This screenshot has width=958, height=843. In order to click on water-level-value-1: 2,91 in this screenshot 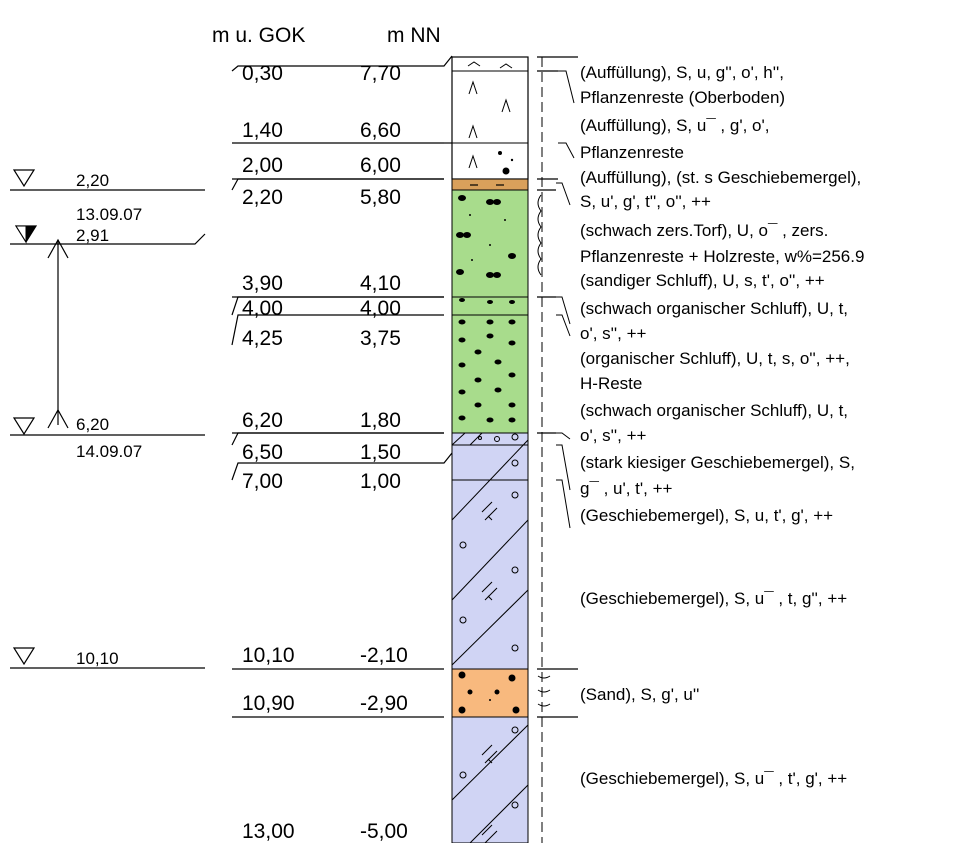, I will do `click(92, 235)`.